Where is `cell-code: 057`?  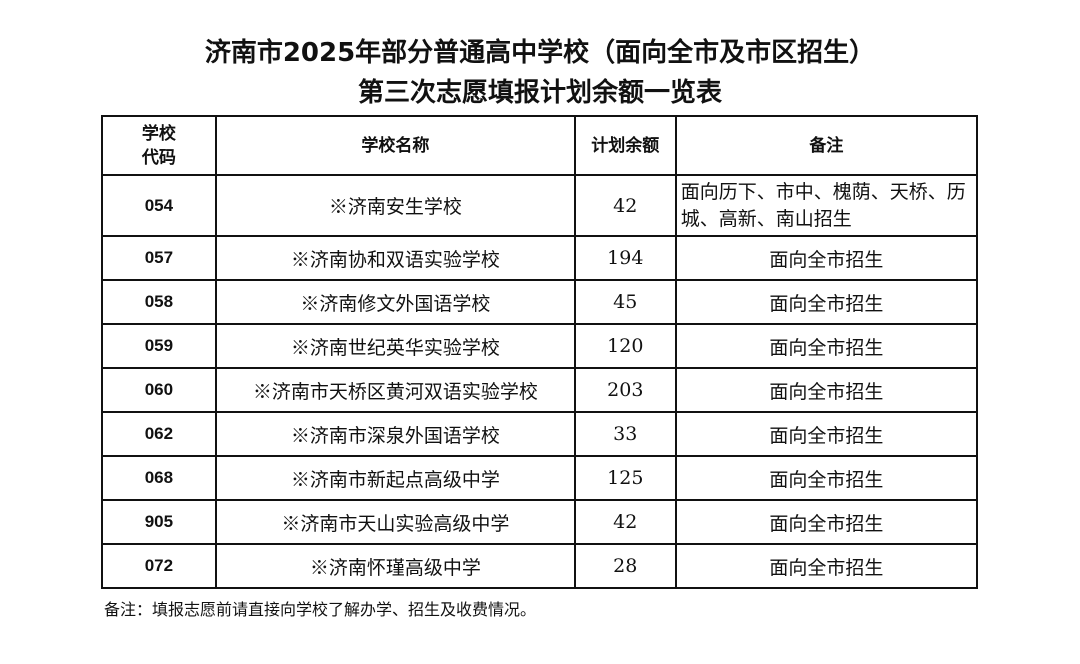
cell-code: 057 is located at coordinates (159, 258).